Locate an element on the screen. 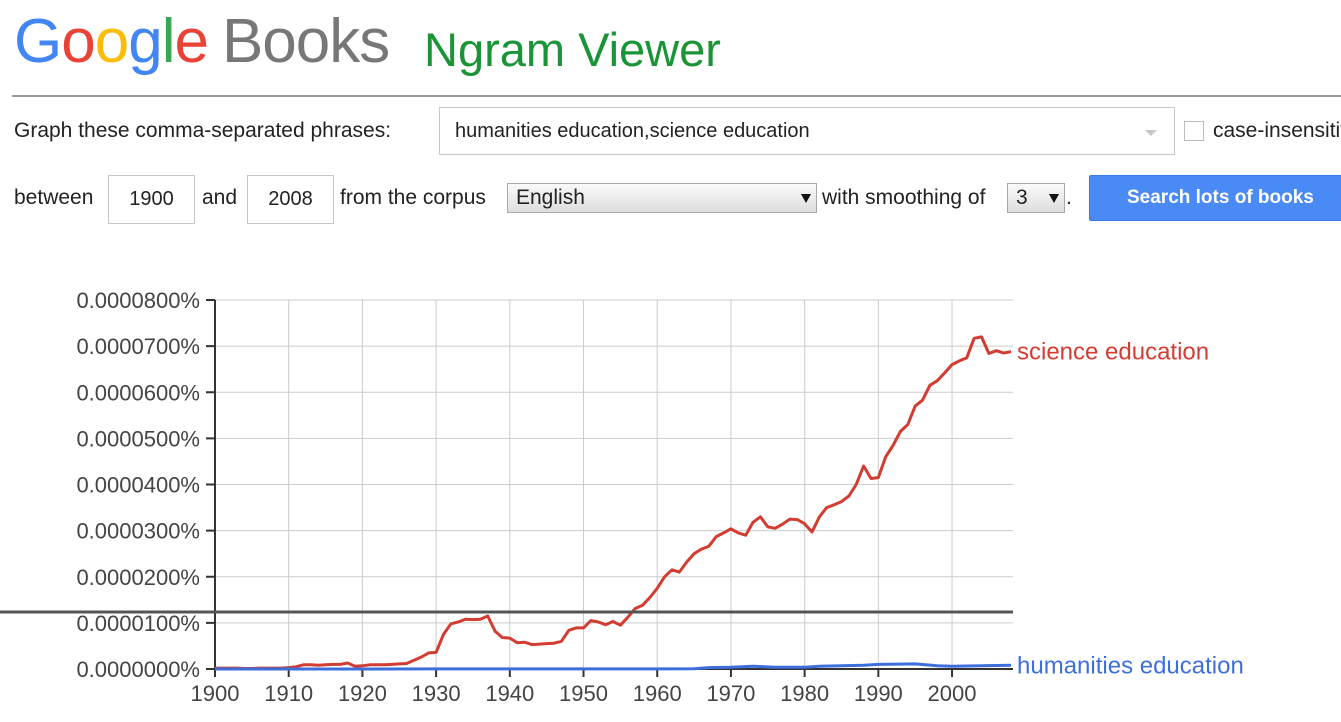 This screenshot has height=722, width=1341. y-tick-label: 0.0000200% is located at coordinates (138, 577).